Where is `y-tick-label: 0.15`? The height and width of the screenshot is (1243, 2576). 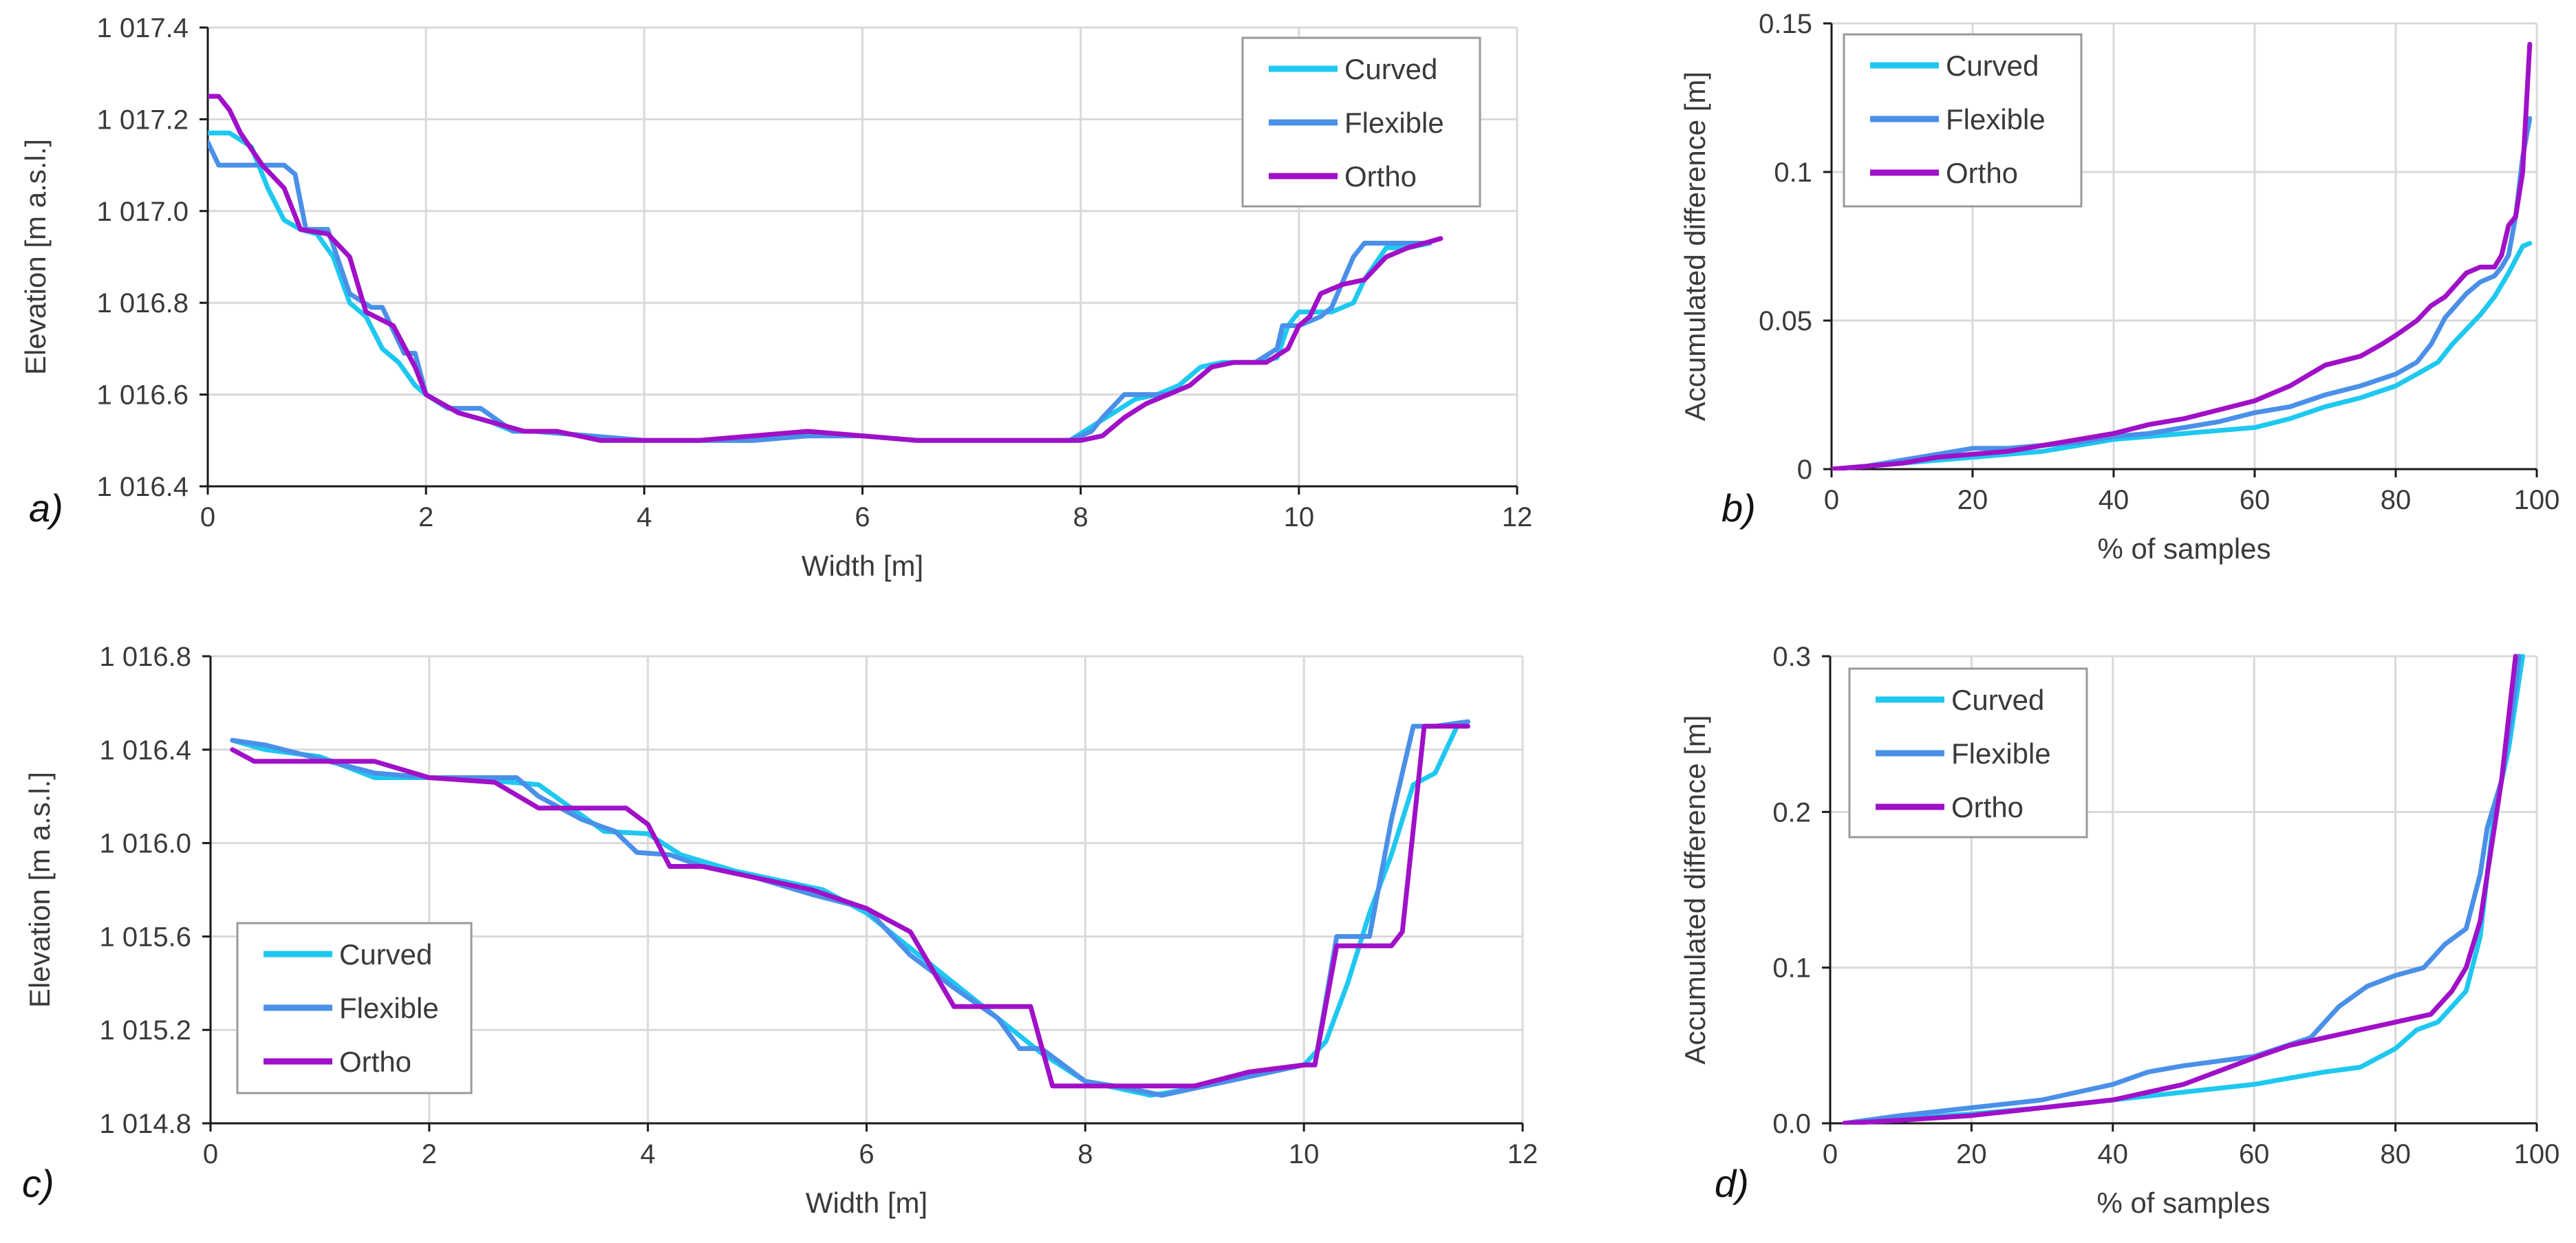
y-tick-label: 0.15 is located at coordinates (1785, 24).